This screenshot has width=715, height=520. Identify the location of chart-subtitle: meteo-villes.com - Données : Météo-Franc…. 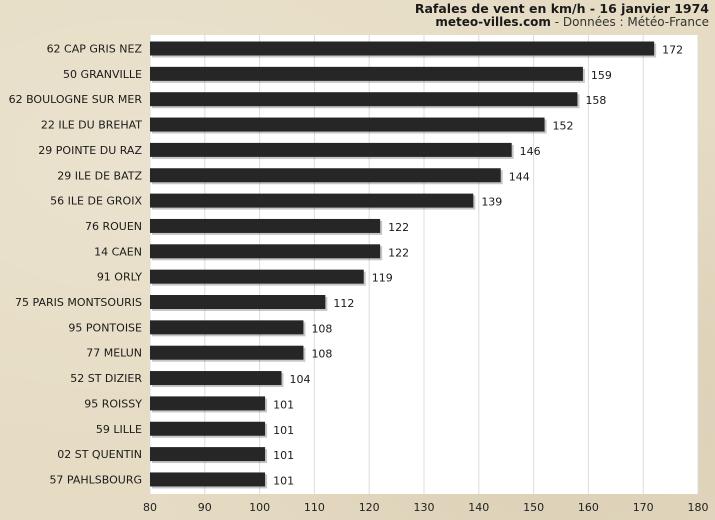
(572, 22).